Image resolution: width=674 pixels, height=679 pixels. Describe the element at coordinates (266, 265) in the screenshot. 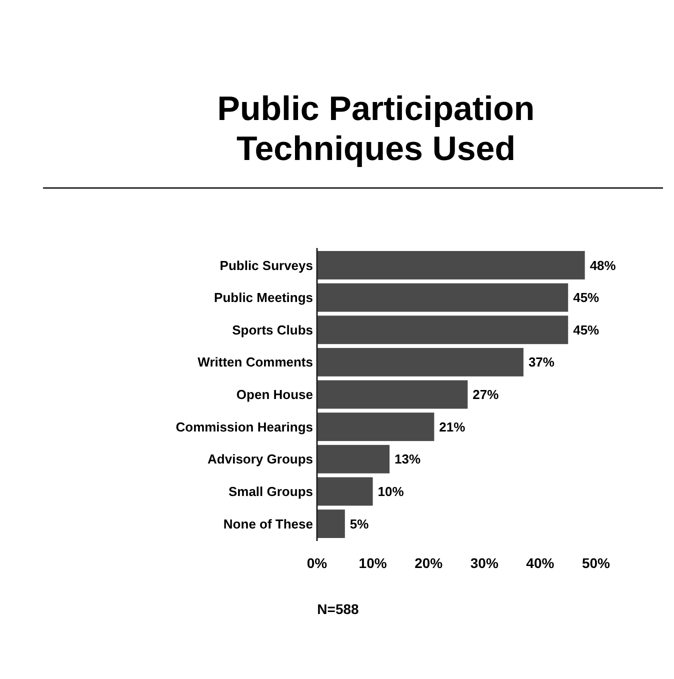

I see `y-tick-label: Public Surveys` at that location.